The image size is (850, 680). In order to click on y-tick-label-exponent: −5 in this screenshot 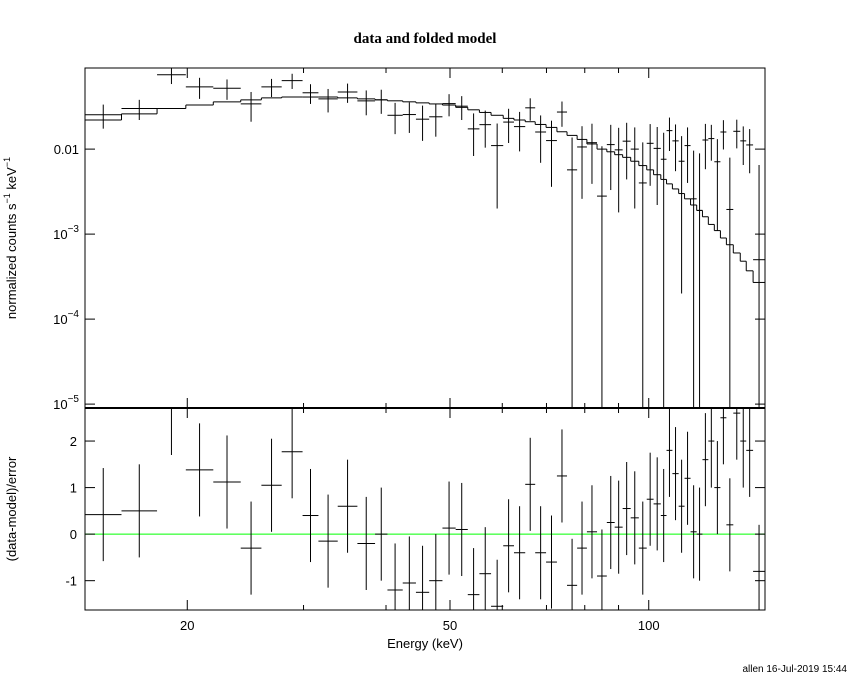, I will do `click(74, 399)`.